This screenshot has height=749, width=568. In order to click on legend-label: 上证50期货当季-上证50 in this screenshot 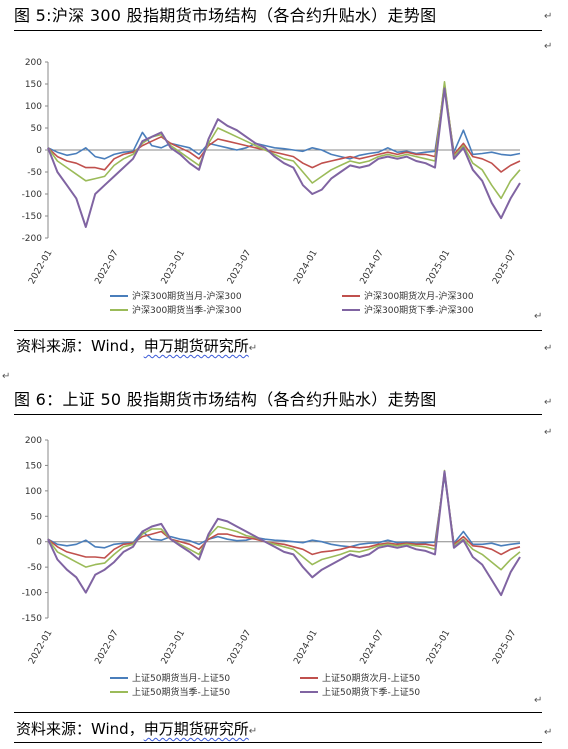, I will do `click(181, 692)`.